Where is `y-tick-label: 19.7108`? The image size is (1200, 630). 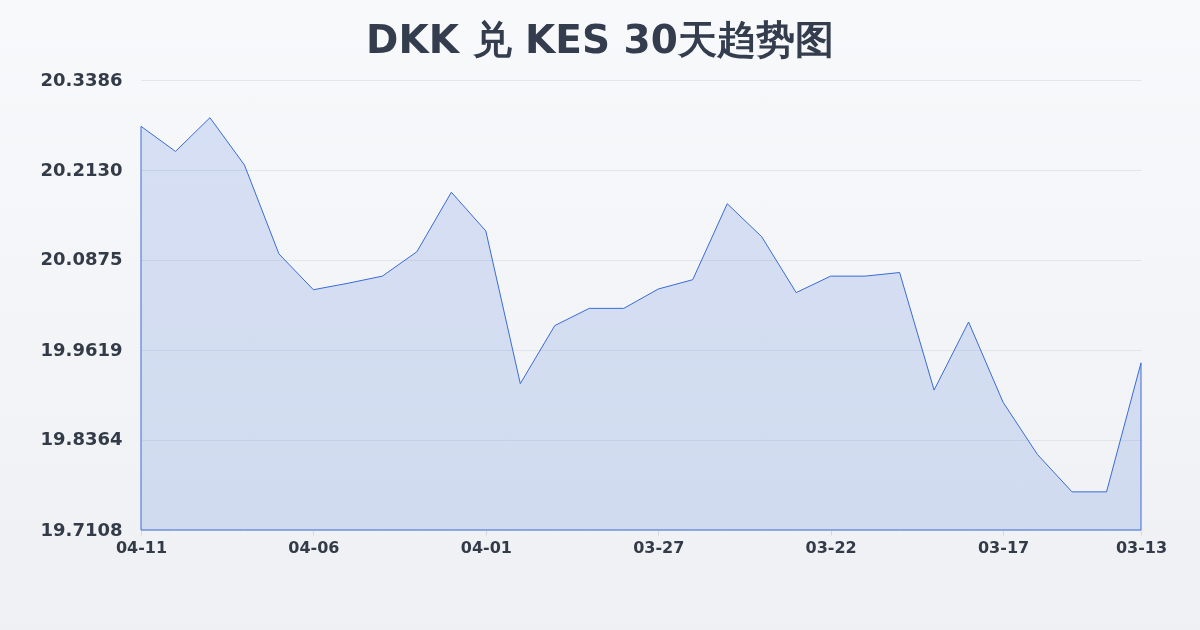 y-tick-label: 19.7108 is located at coordinates (81, 529).